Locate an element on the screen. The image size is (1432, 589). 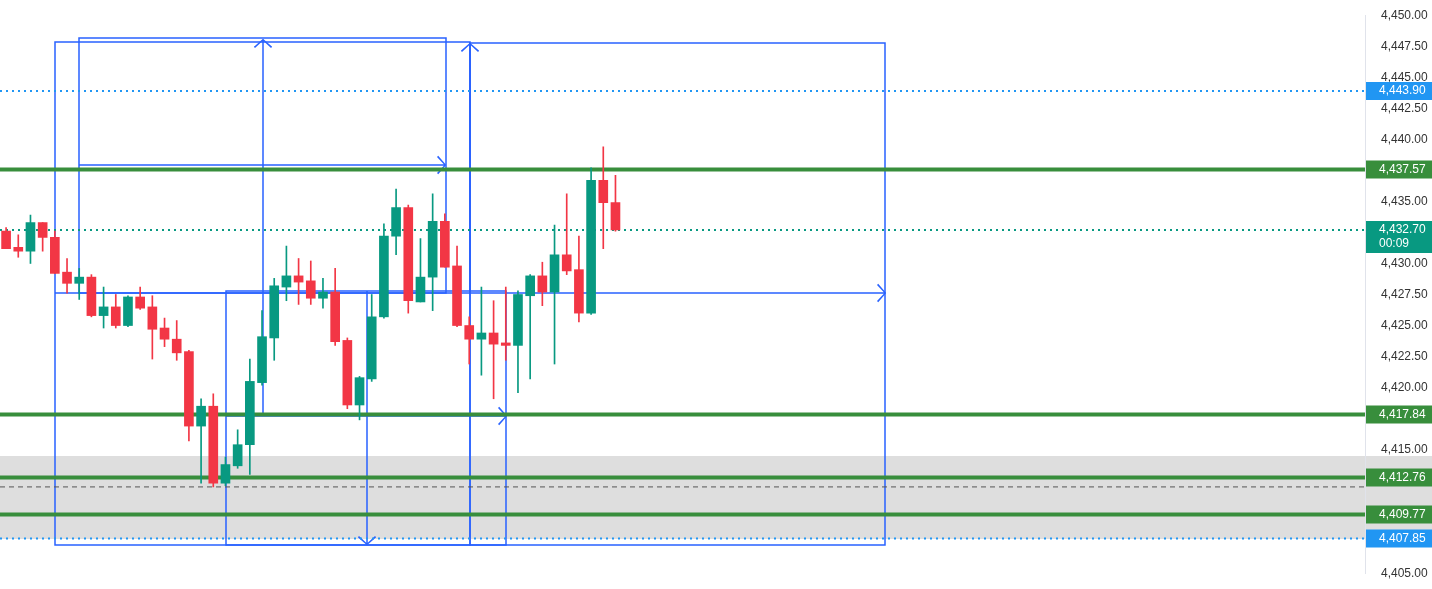
y-tick-label: 4,405.00 is located at coordinates (1405, 573).